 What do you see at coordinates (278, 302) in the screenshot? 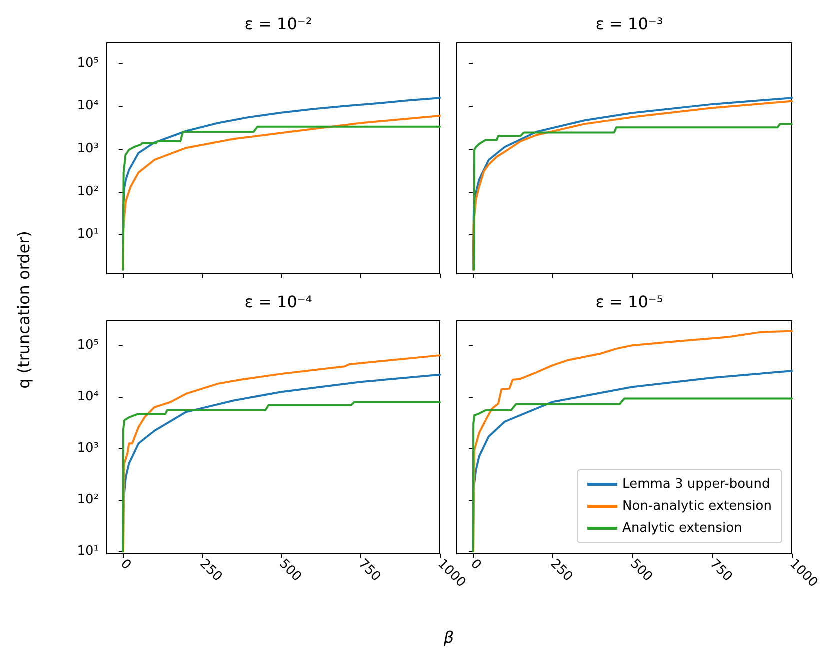
I see `chart-title: ε = 10⁻⁴` at bounding box center [278, 302].